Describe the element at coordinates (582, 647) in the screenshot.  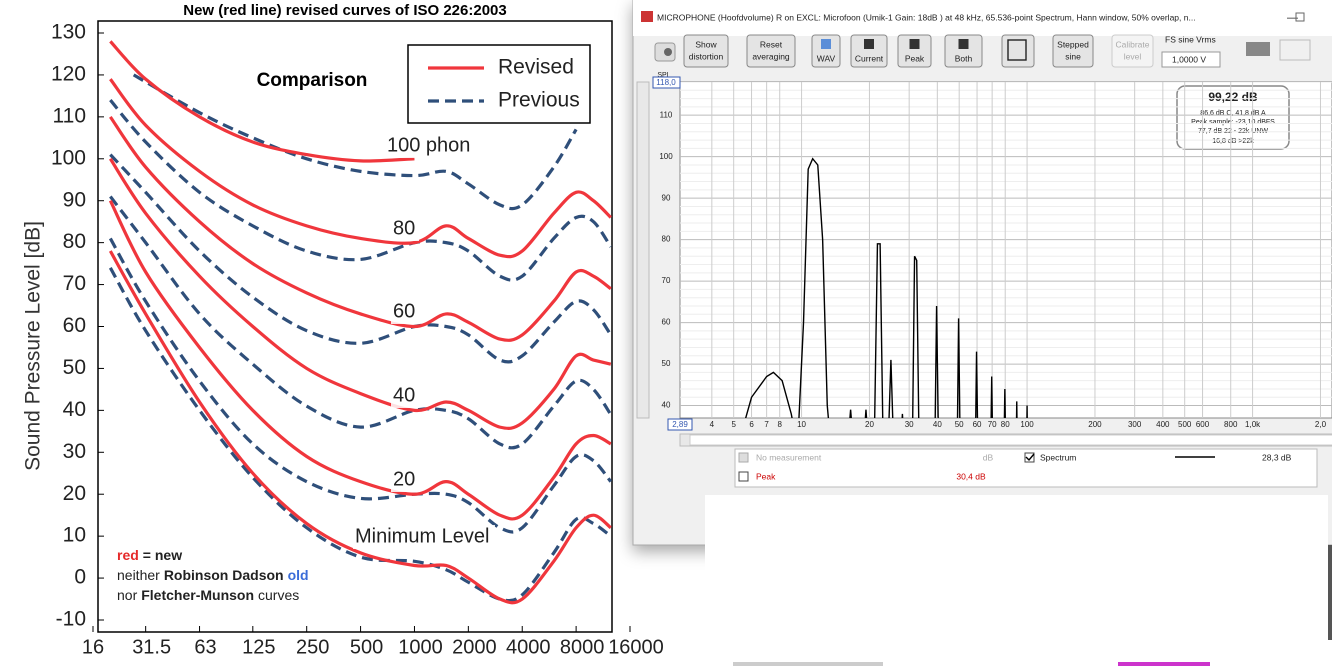
I see `x-tick-label: 8000` at that location.